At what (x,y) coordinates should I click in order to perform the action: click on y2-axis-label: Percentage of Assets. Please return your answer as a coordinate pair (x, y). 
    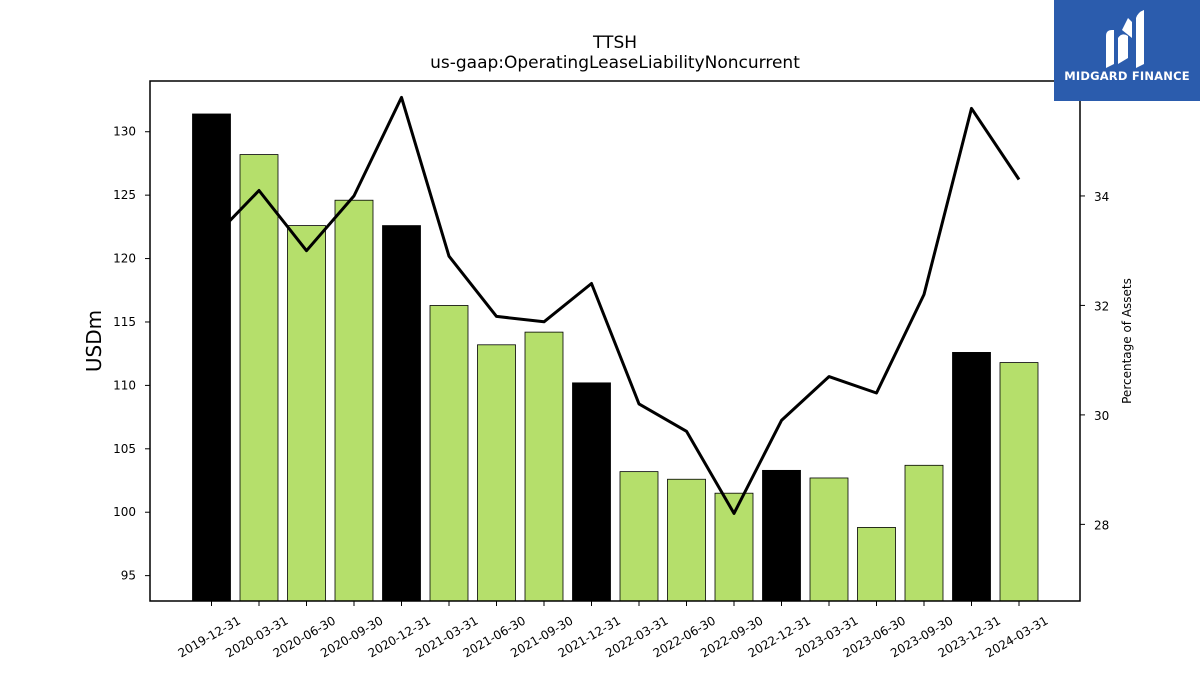
    Looking at the image, I should click on (1127, 341).